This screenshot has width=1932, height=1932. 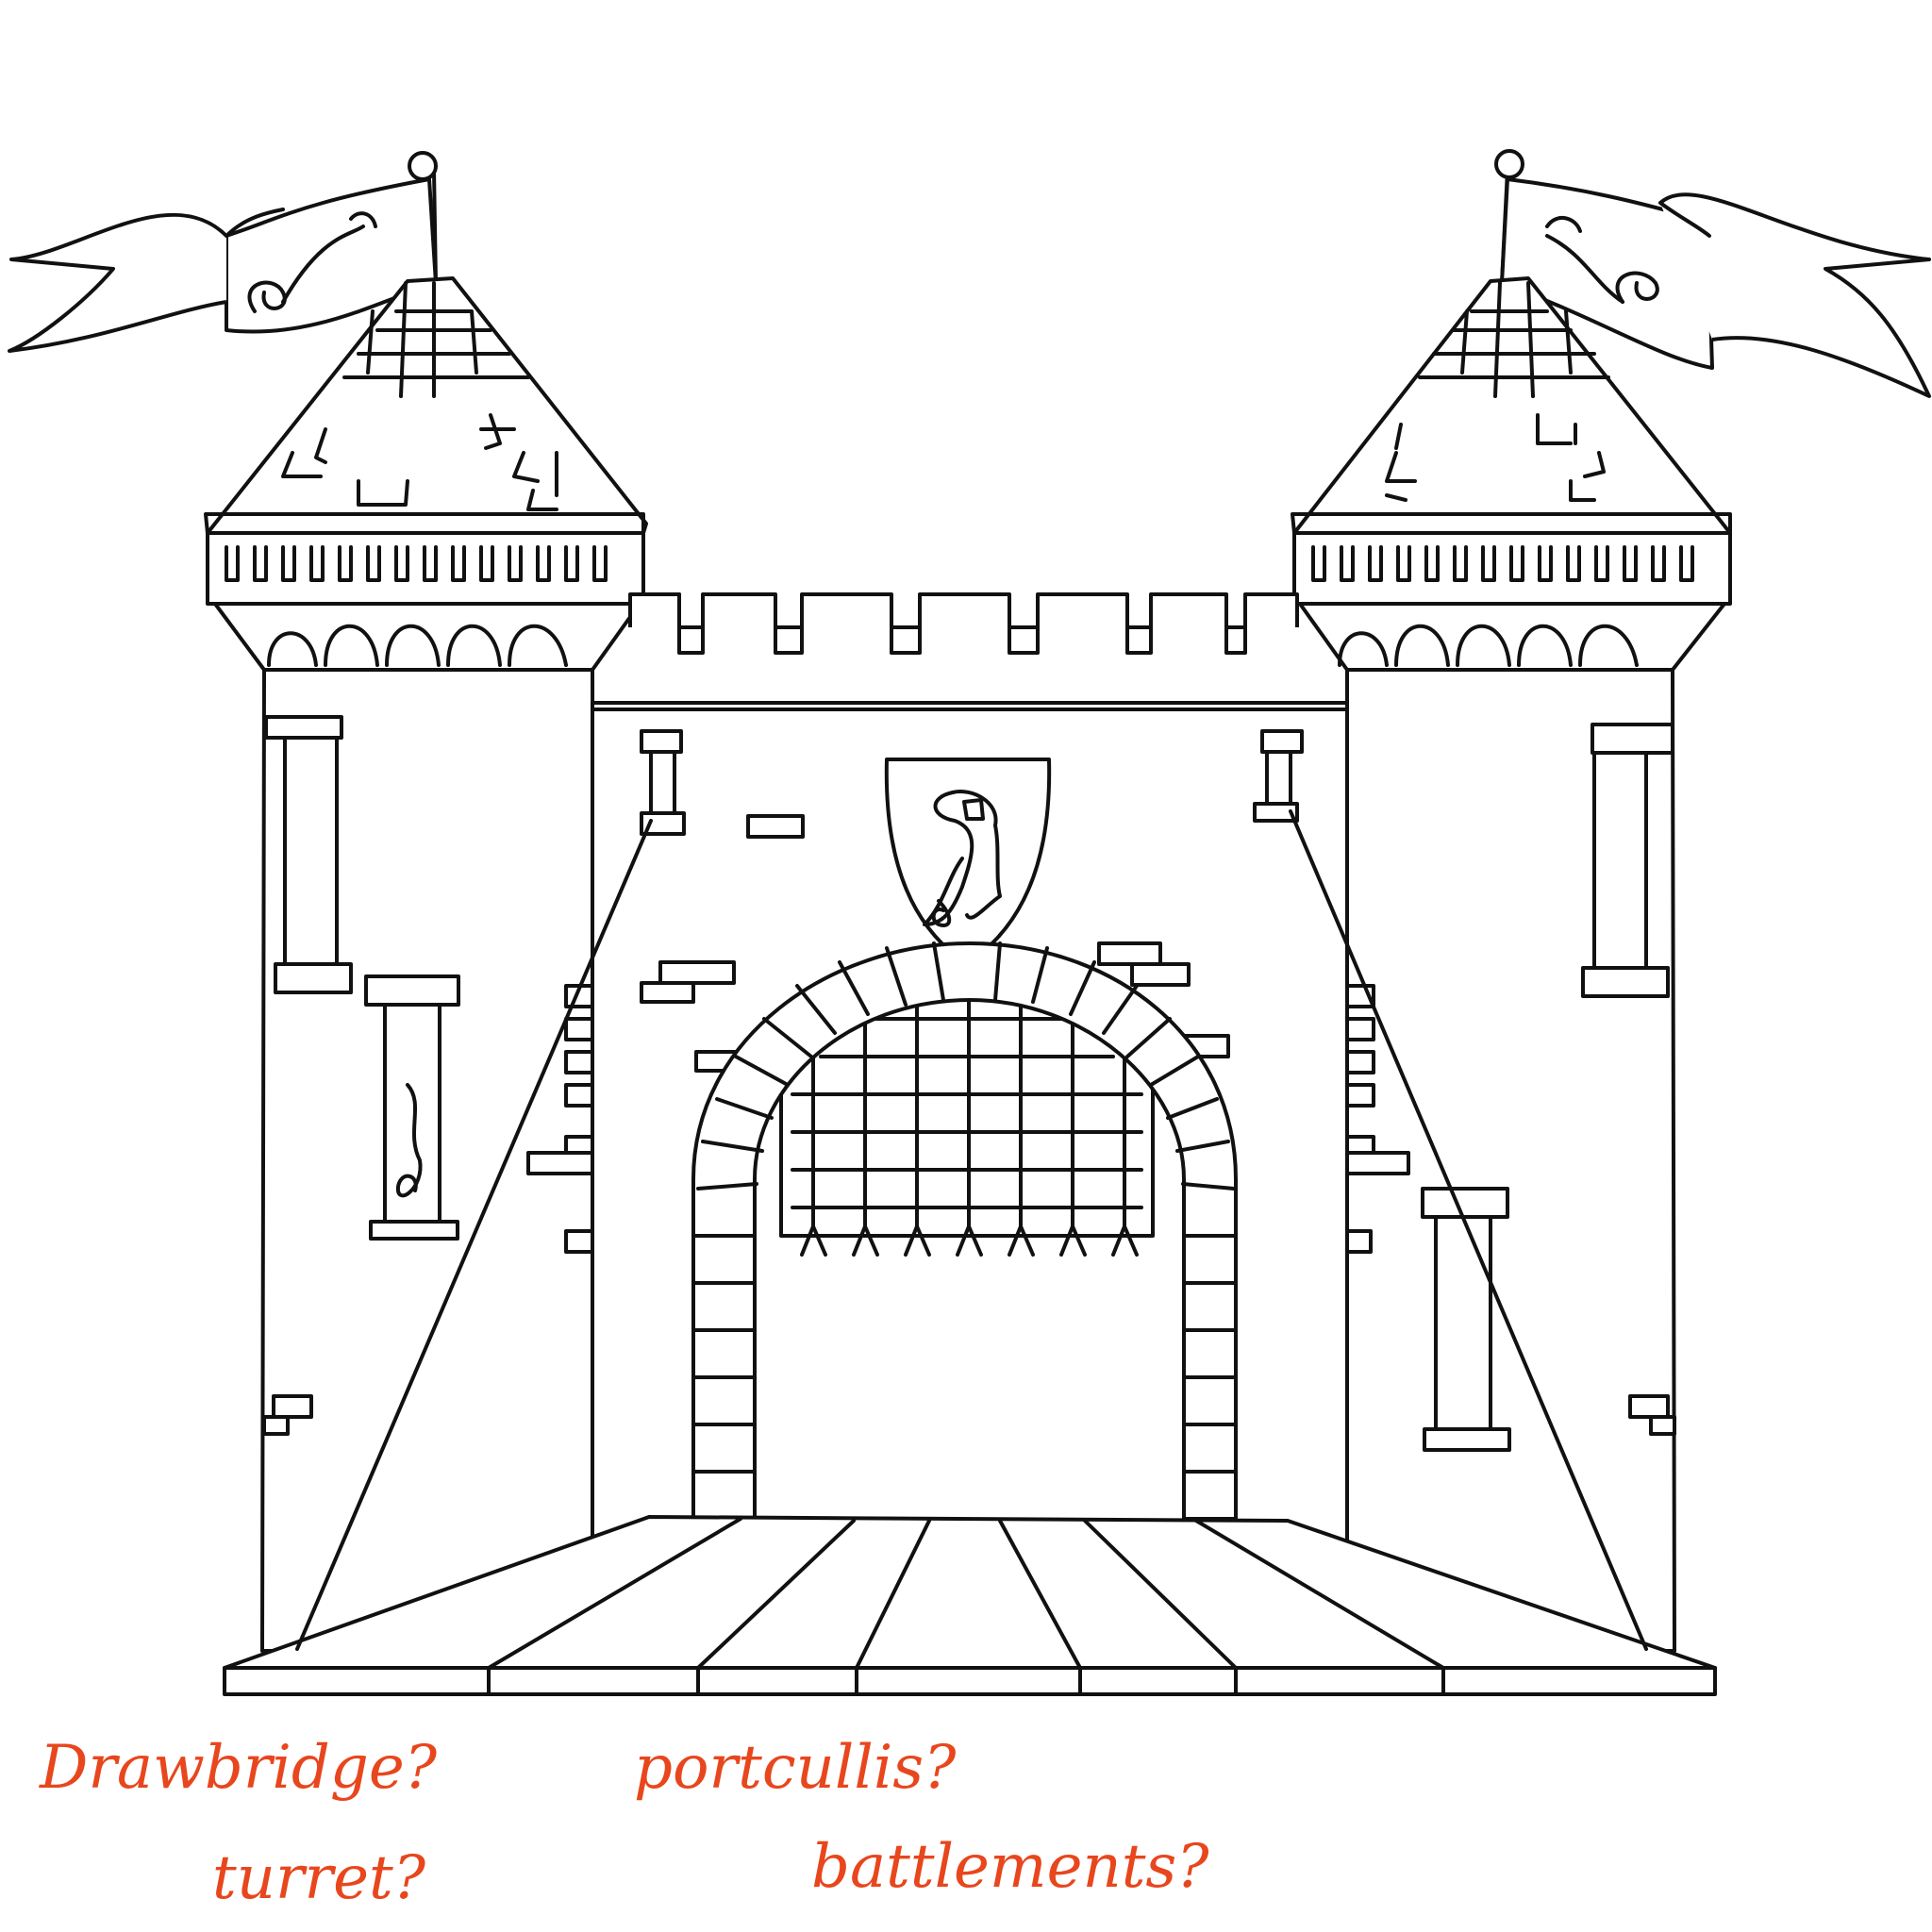 What do you see at coordinates (970, 1606) in the screenshot?
I see `drawbridge` at bounding box center [970, 1606].